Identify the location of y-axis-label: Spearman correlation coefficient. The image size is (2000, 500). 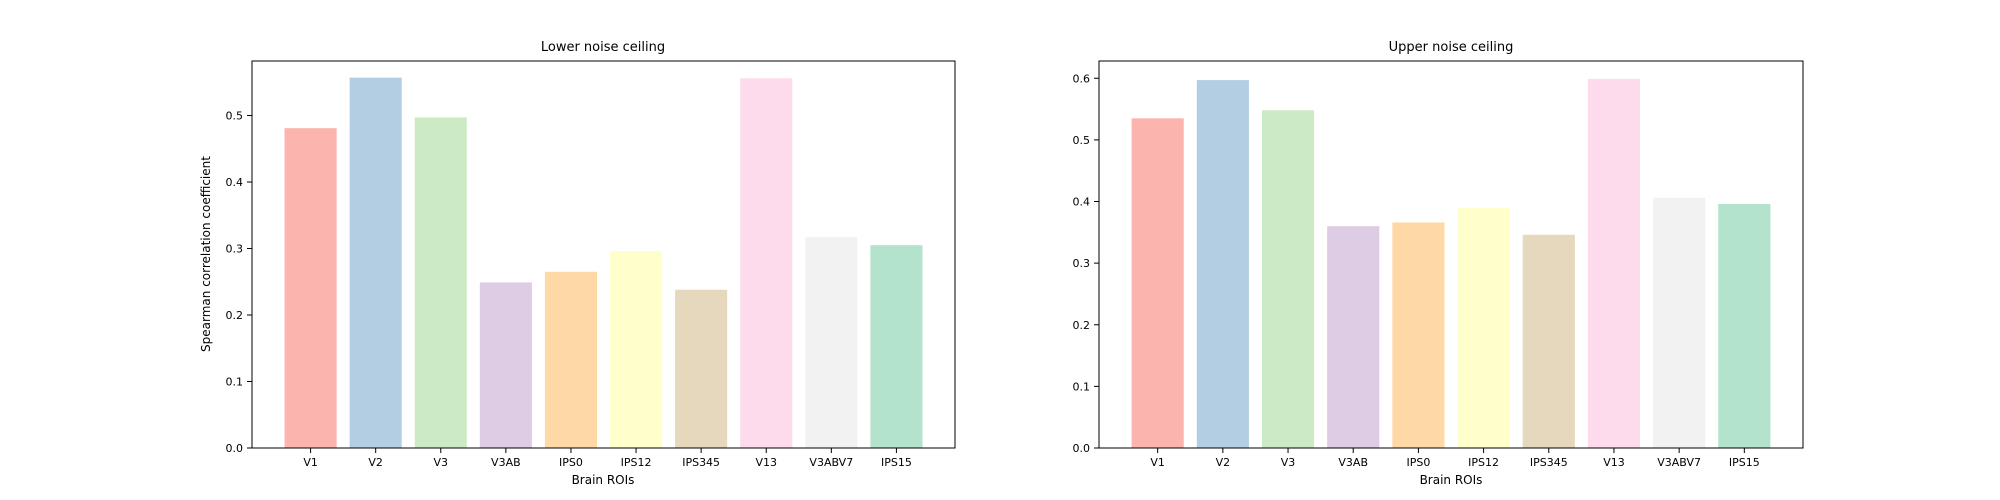
(206, 254).